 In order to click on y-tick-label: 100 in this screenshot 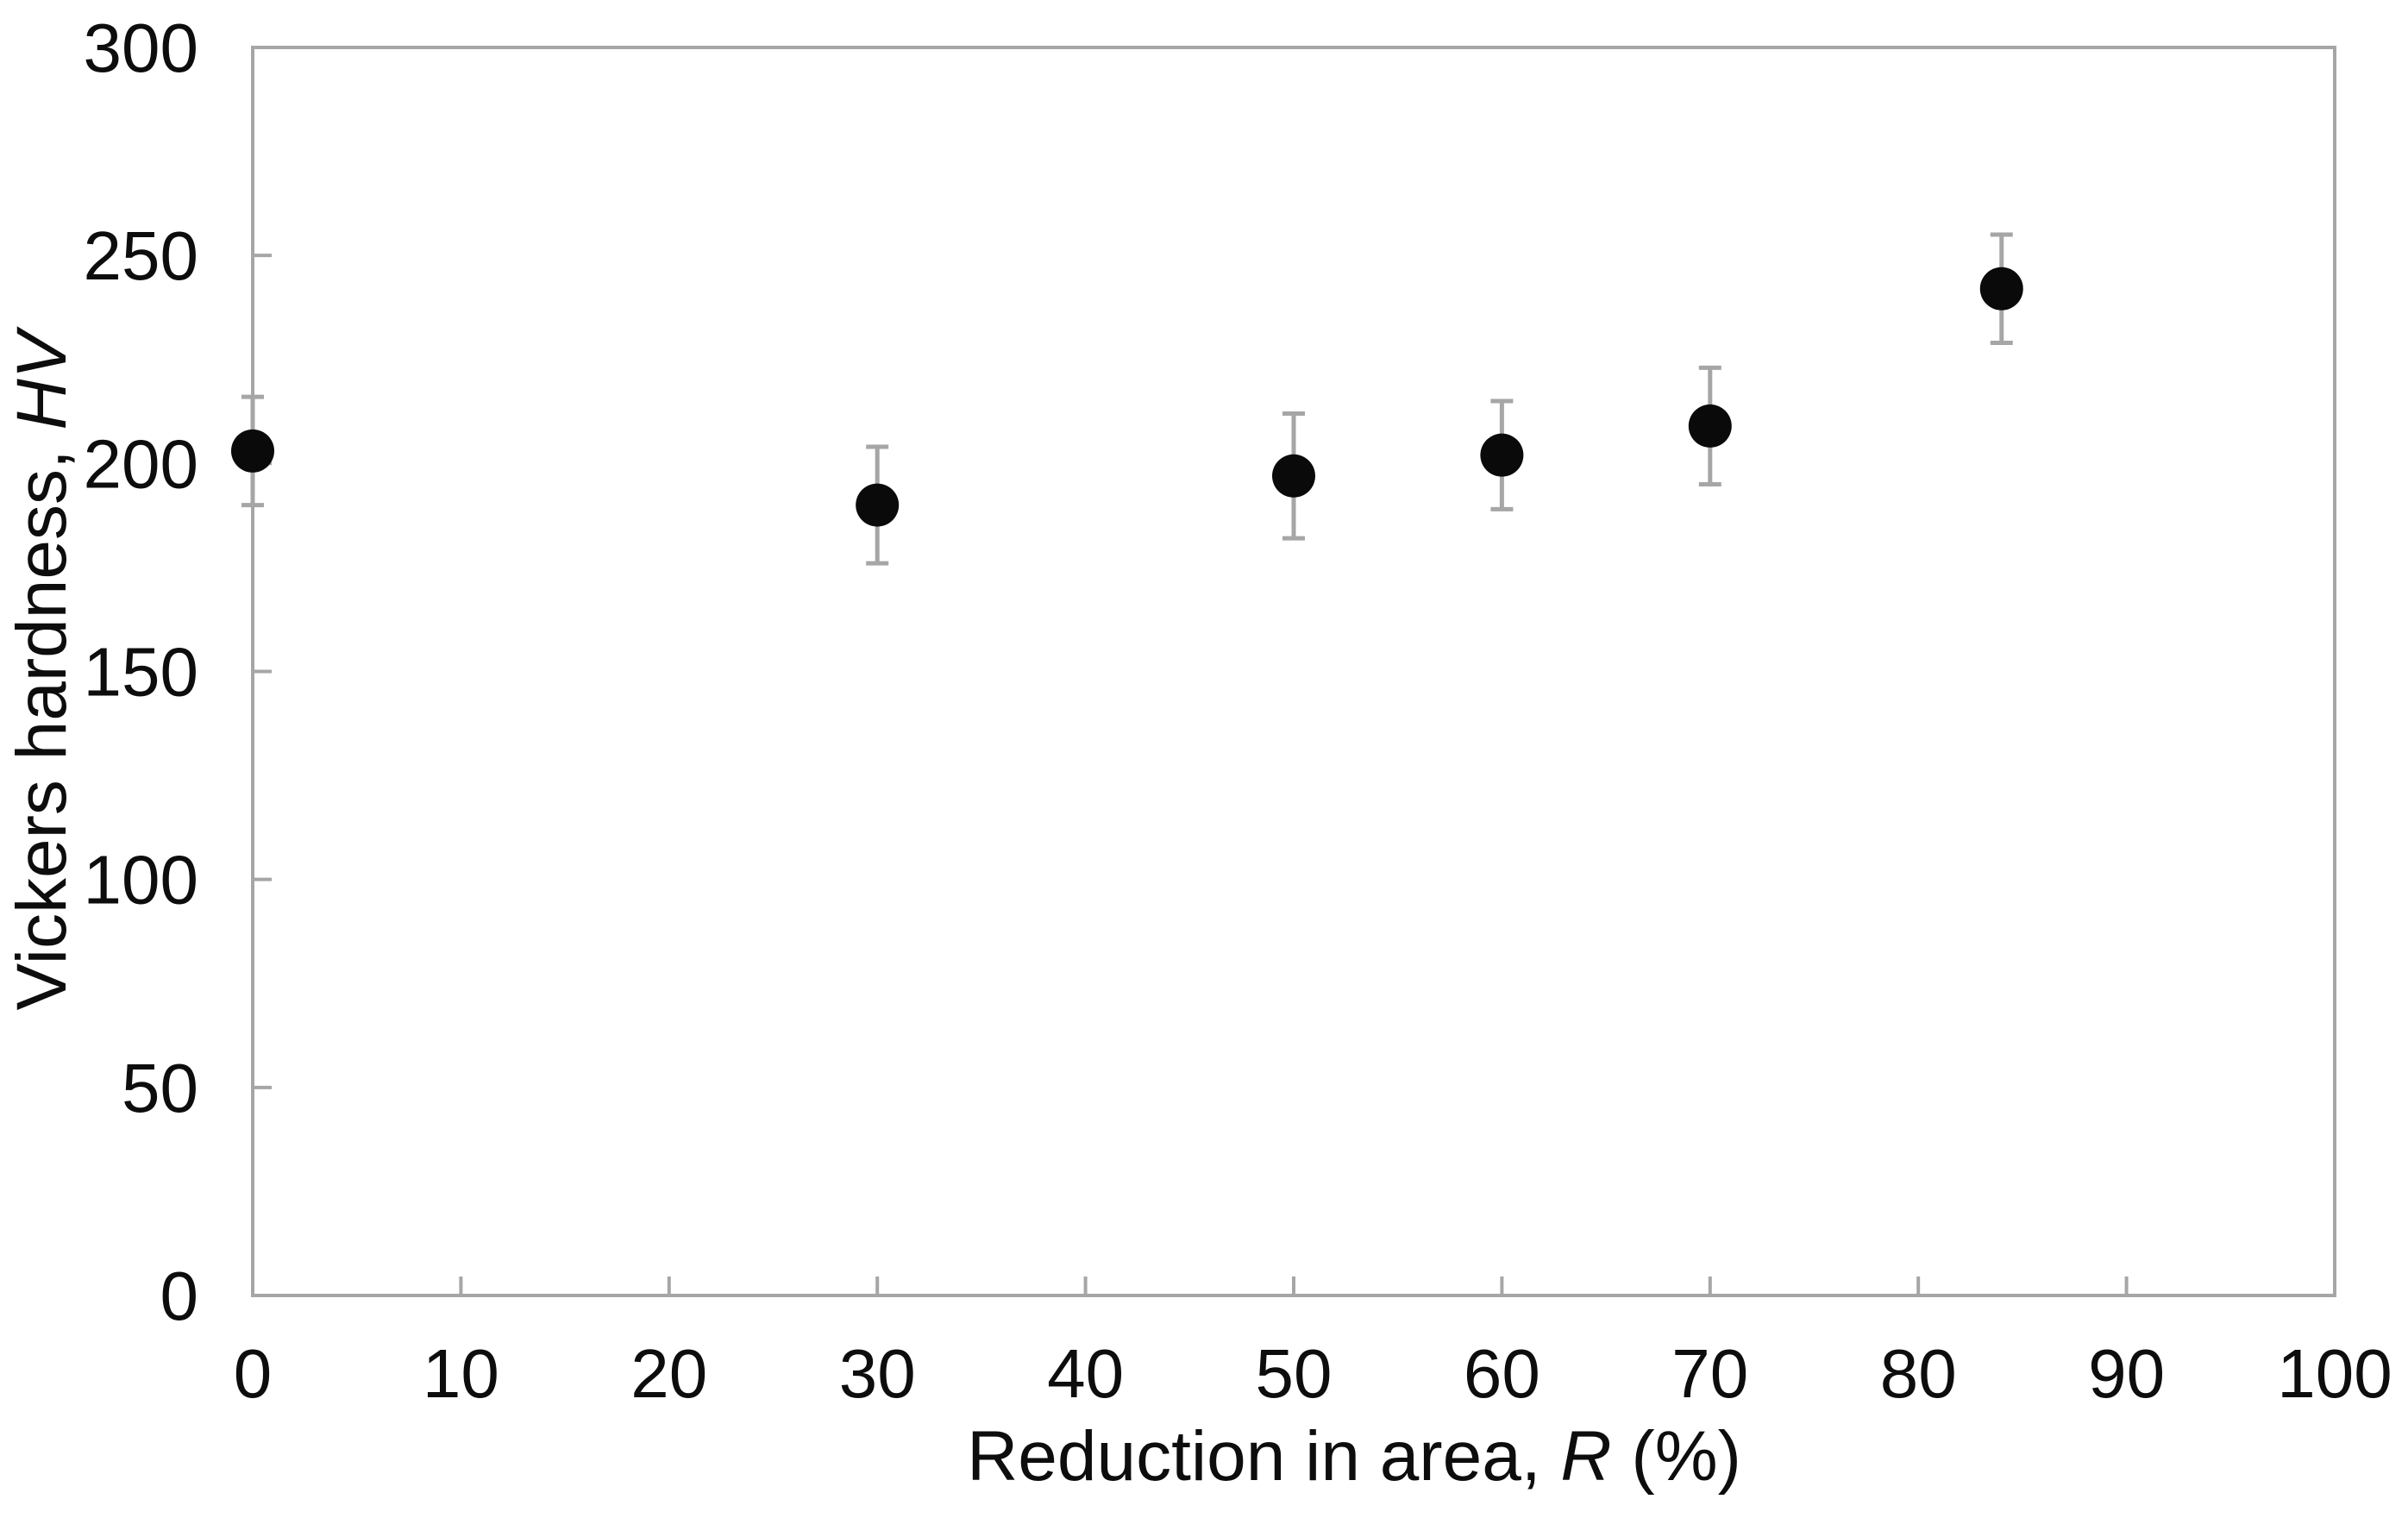, I will do `click(141, 881)`.